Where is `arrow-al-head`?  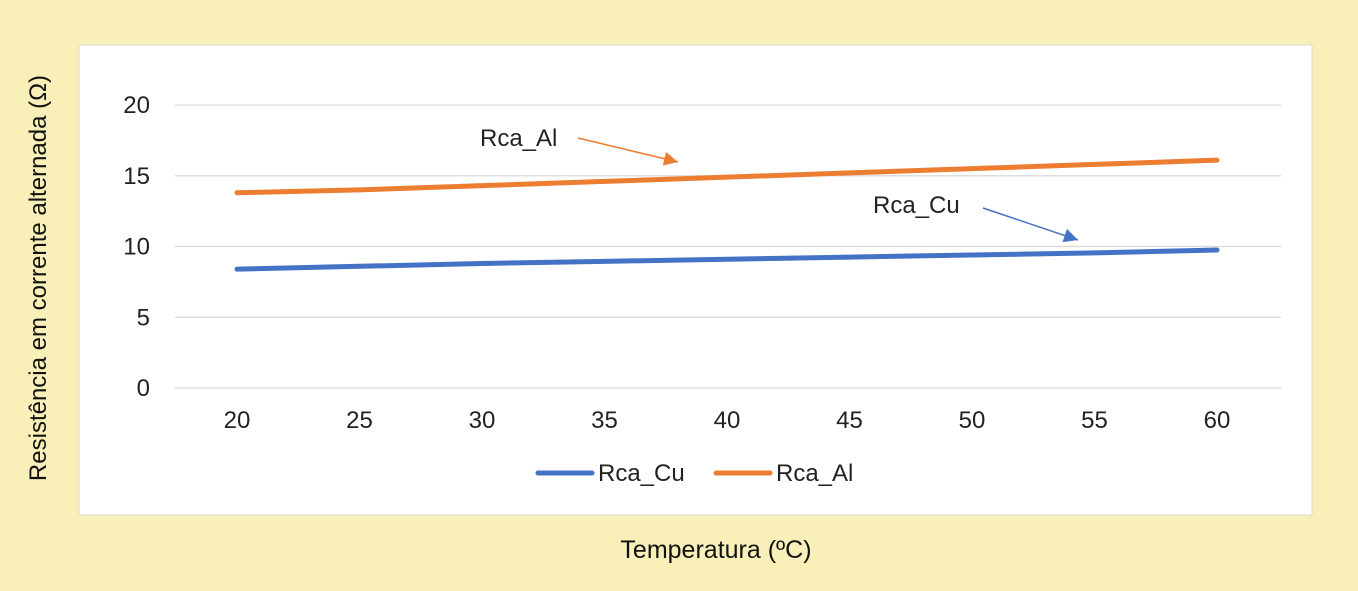
arrow-al-head is located at coordinates (670, 158).